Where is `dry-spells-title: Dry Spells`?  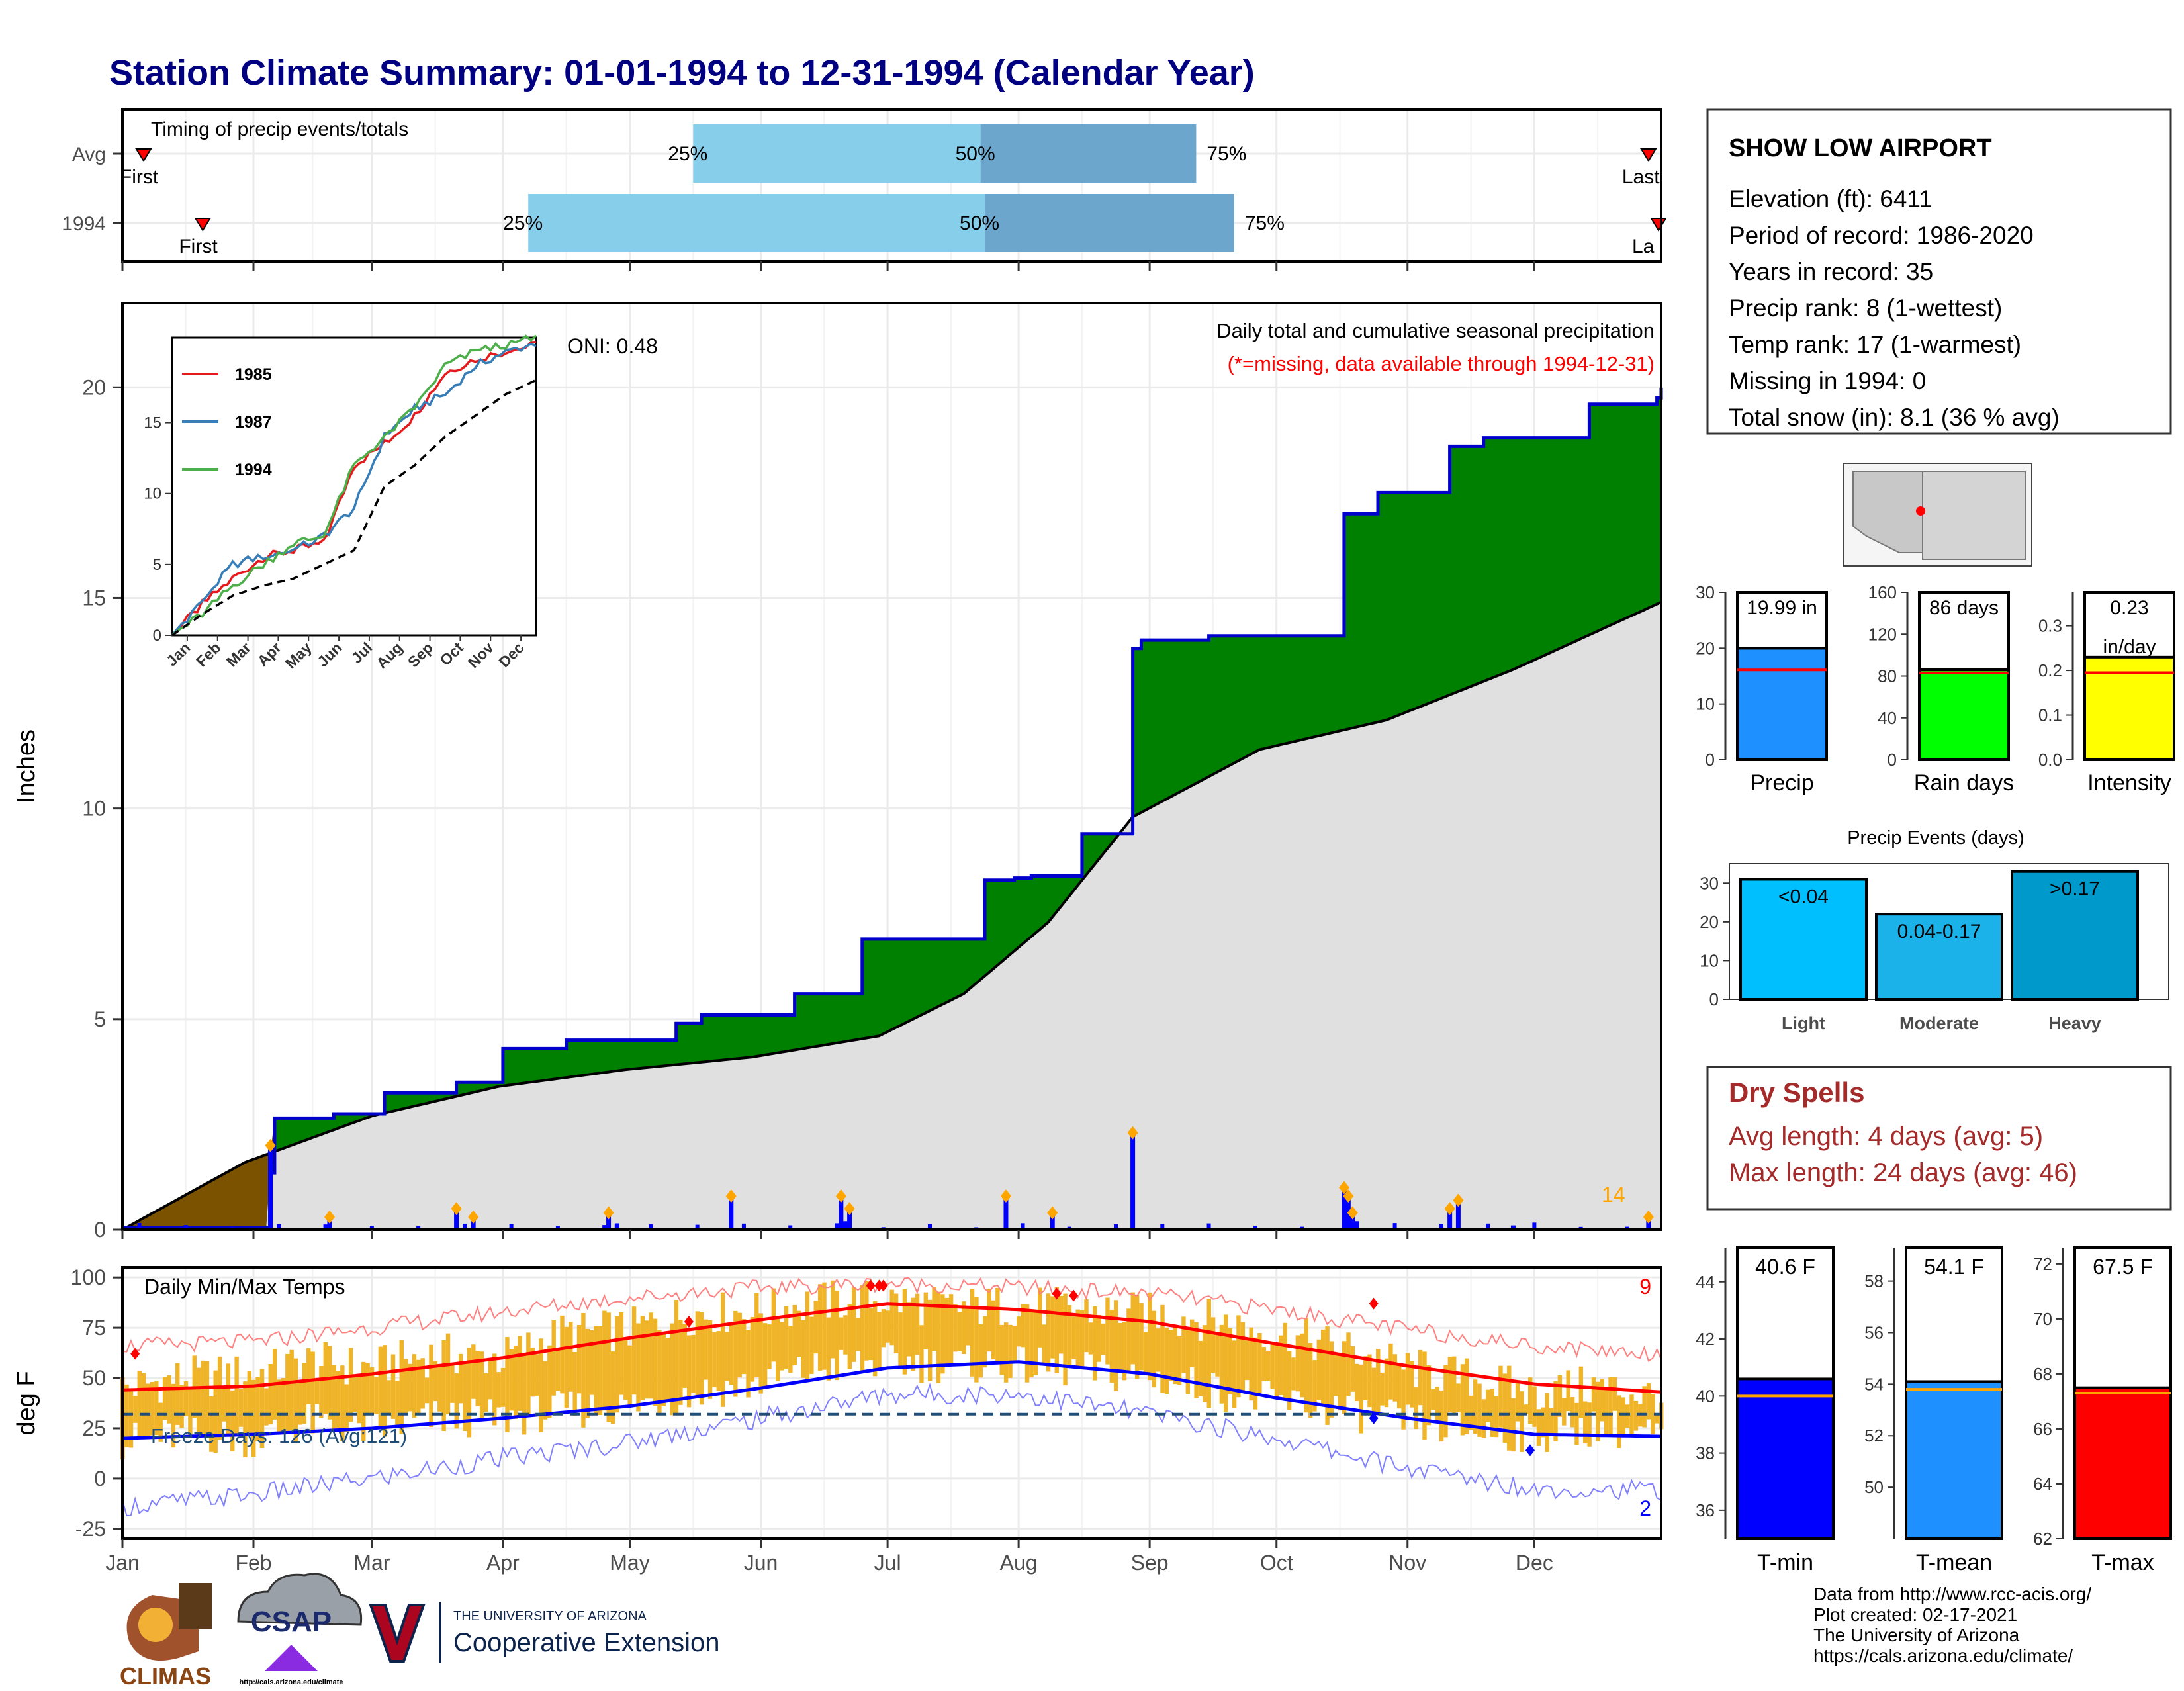 dry-spells-title: Dry Spells is located at coordinates (1797, 1092).